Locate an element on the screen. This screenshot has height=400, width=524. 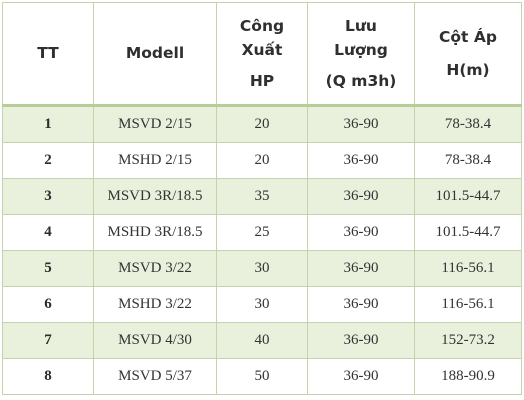
header-tt: TT is located at coordinates (48, 54).